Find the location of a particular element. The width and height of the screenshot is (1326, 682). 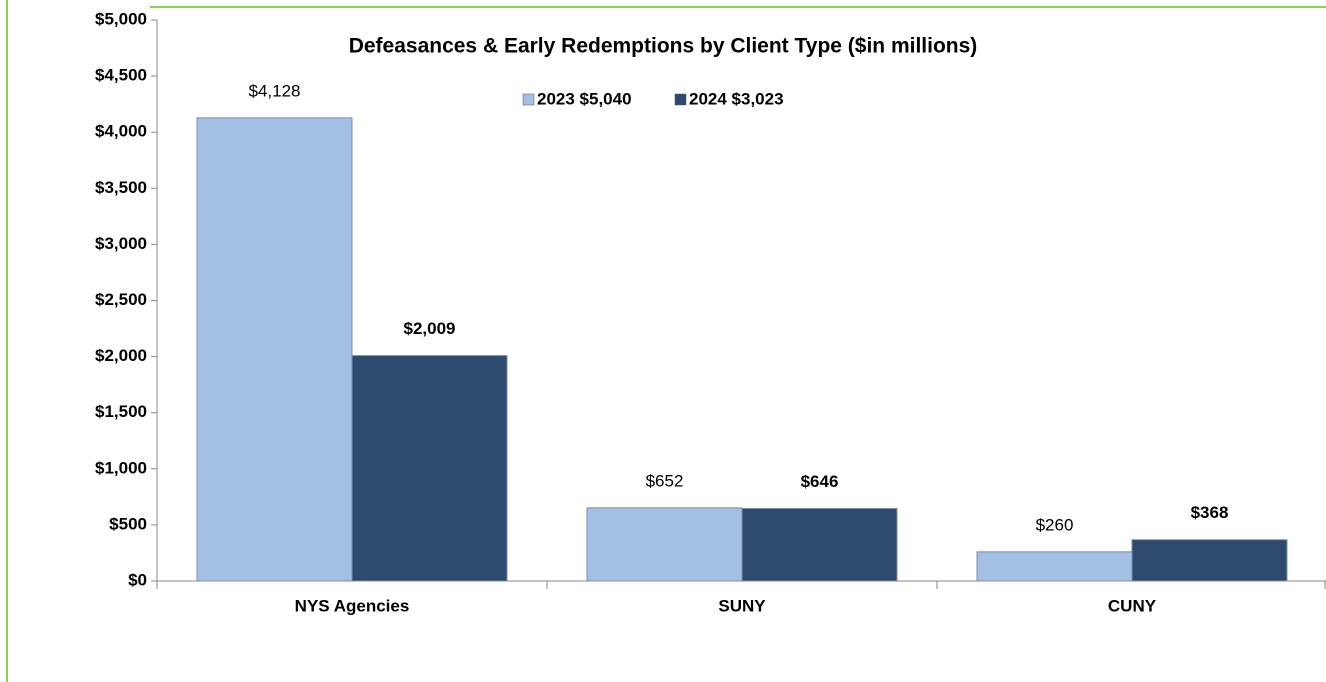

y-tick-label: $500 is located at coordinates (128, 523).